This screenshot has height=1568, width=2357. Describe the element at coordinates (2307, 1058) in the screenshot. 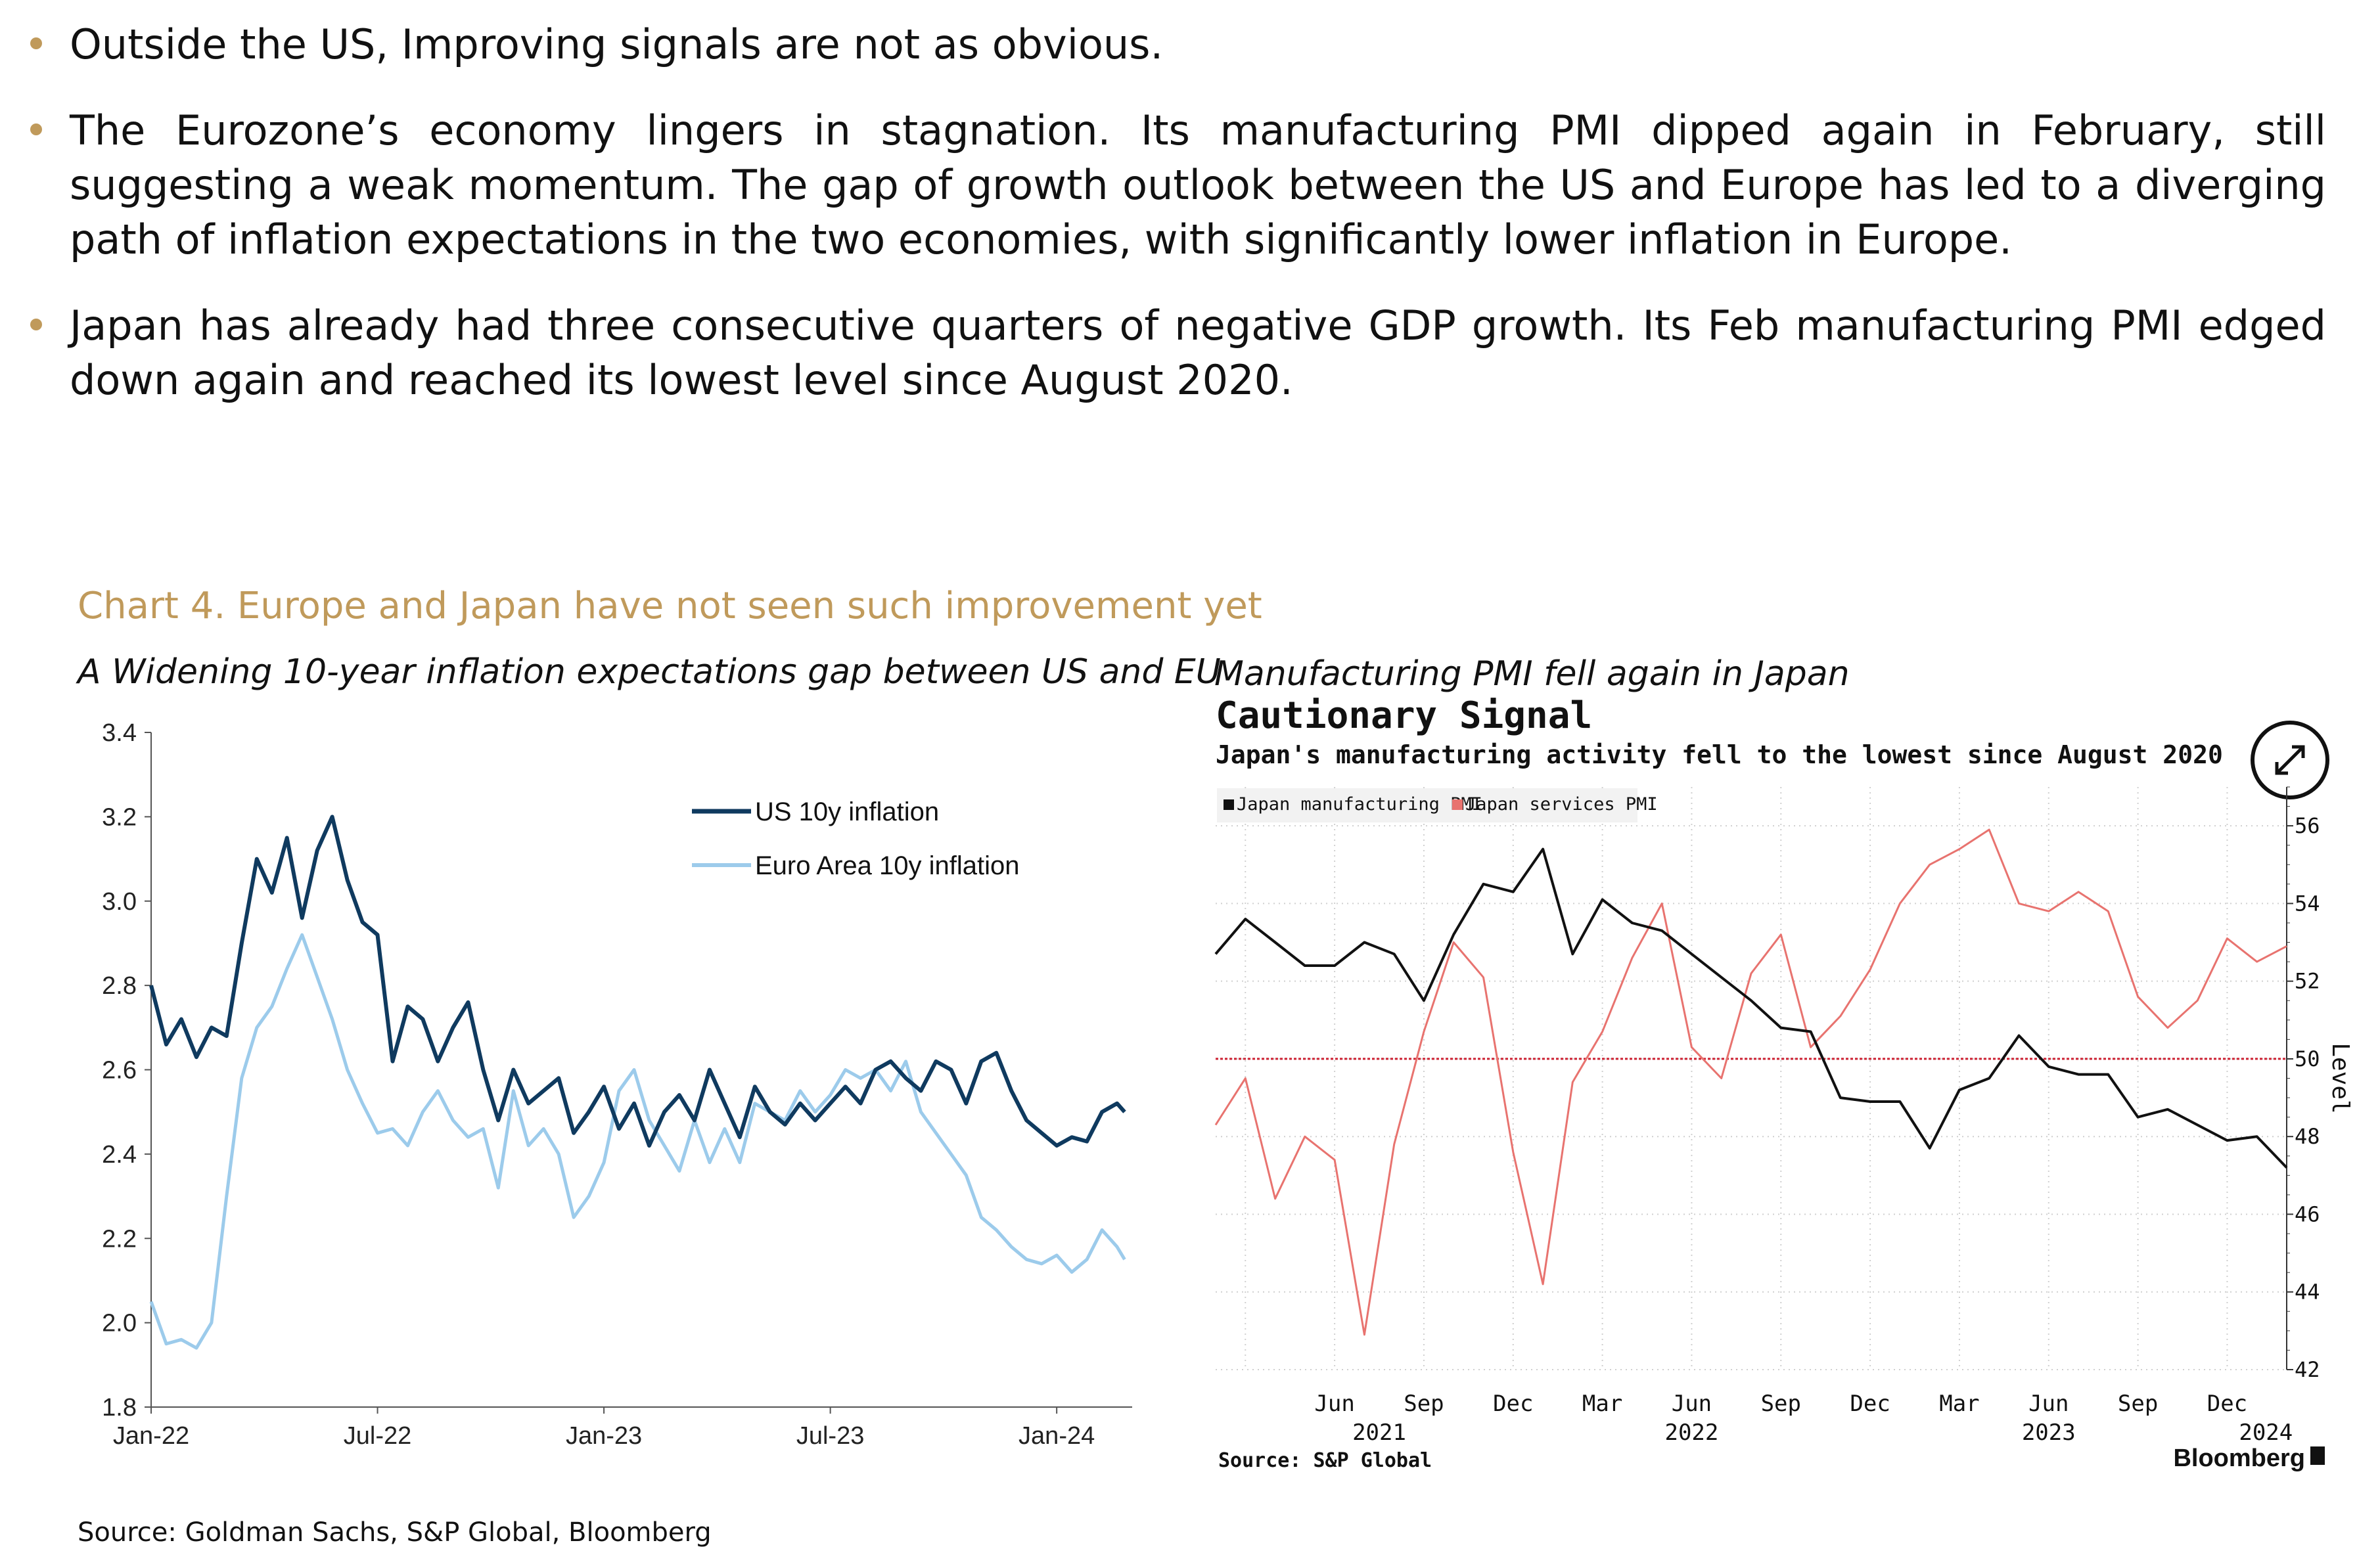

I see `y-tick-label: 50` at that location.